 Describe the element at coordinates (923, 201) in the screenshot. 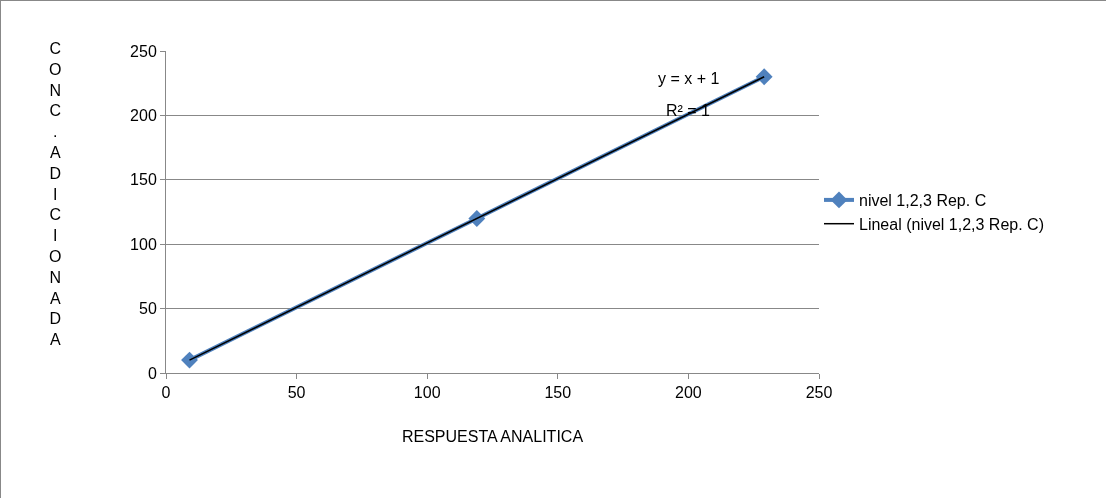

I see `legend-label: nivel 1,2,3 Rep. C` at that location.